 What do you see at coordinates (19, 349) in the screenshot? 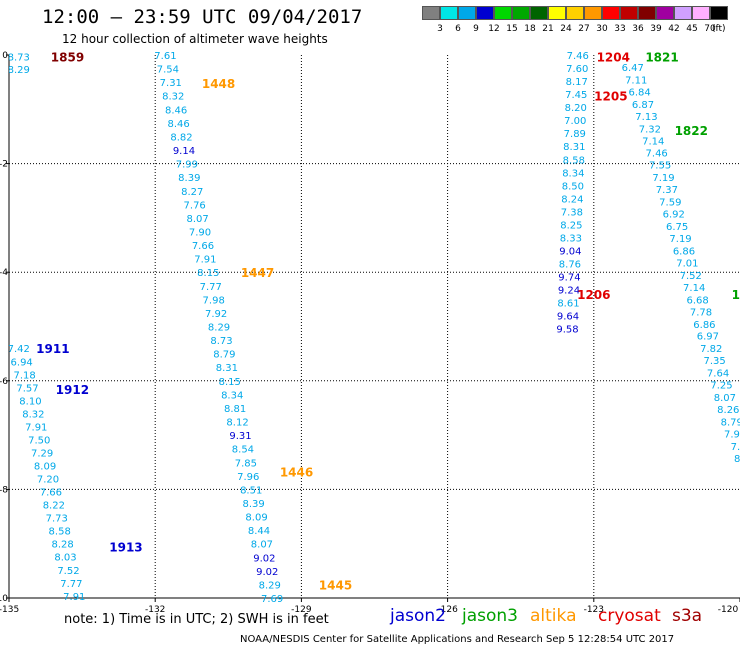
I see `wave-height-label: 7.42` at bounding box center [19, 349].